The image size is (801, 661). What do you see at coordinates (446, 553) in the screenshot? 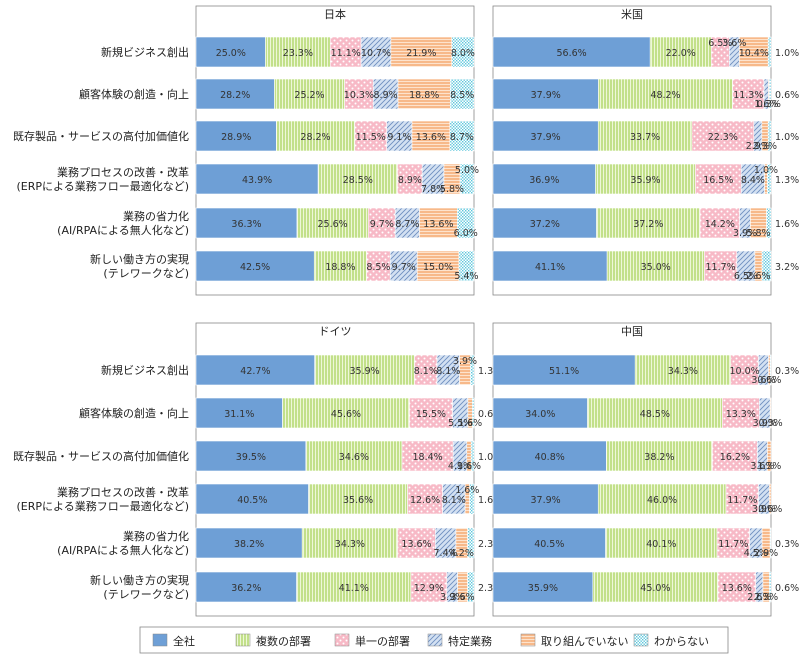
I see `panel-3-row-5-label-4: 7.4%` at bounding box center [446, 553].